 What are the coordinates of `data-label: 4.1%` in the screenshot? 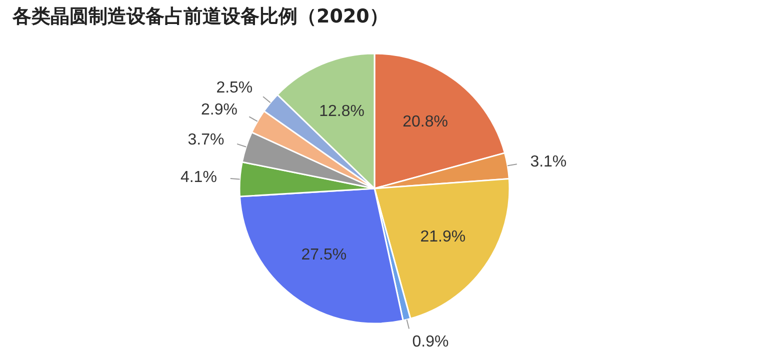 It's located at (198, 177).